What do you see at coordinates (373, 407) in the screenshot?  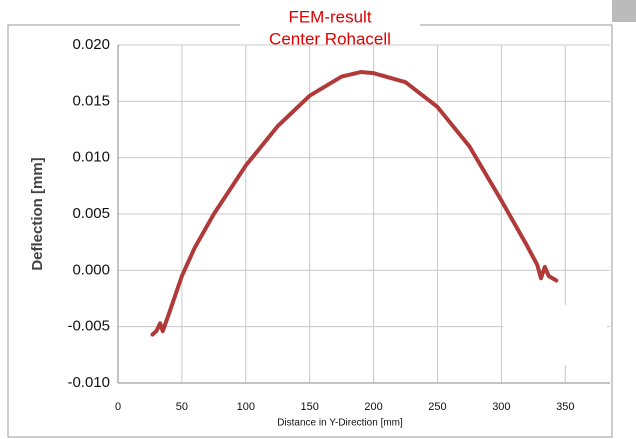 I see `x-tick-label: 200` at bounding box center [373, 407].